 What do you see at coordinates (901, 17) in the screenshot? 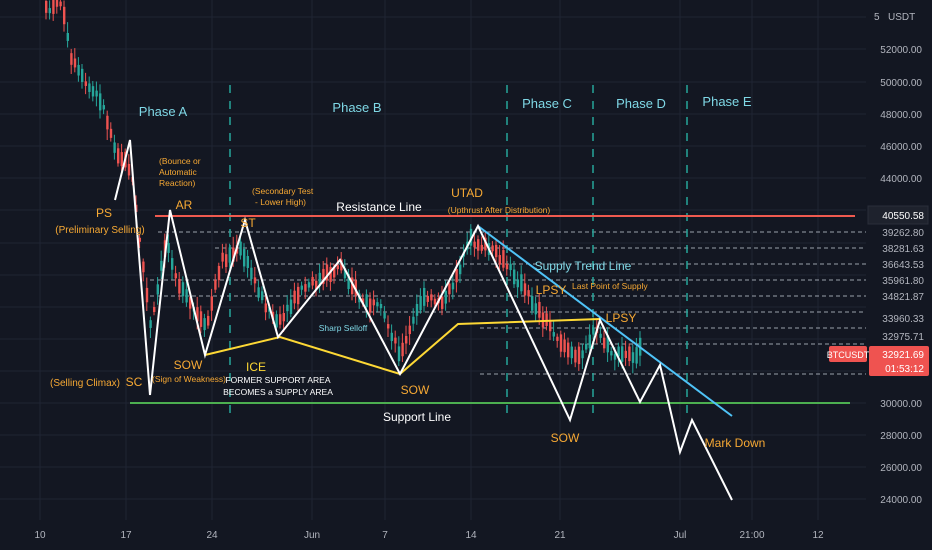
I see `currency-label: USDT` at bounding box center [901, 17].